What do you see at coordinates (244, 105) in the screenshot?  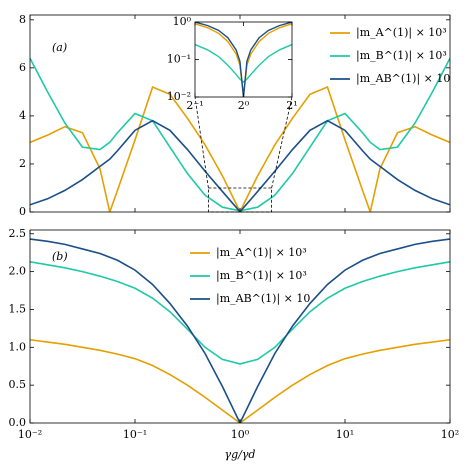 I see `x-tick-label: 2⁰` at bounding box center [244, 105].